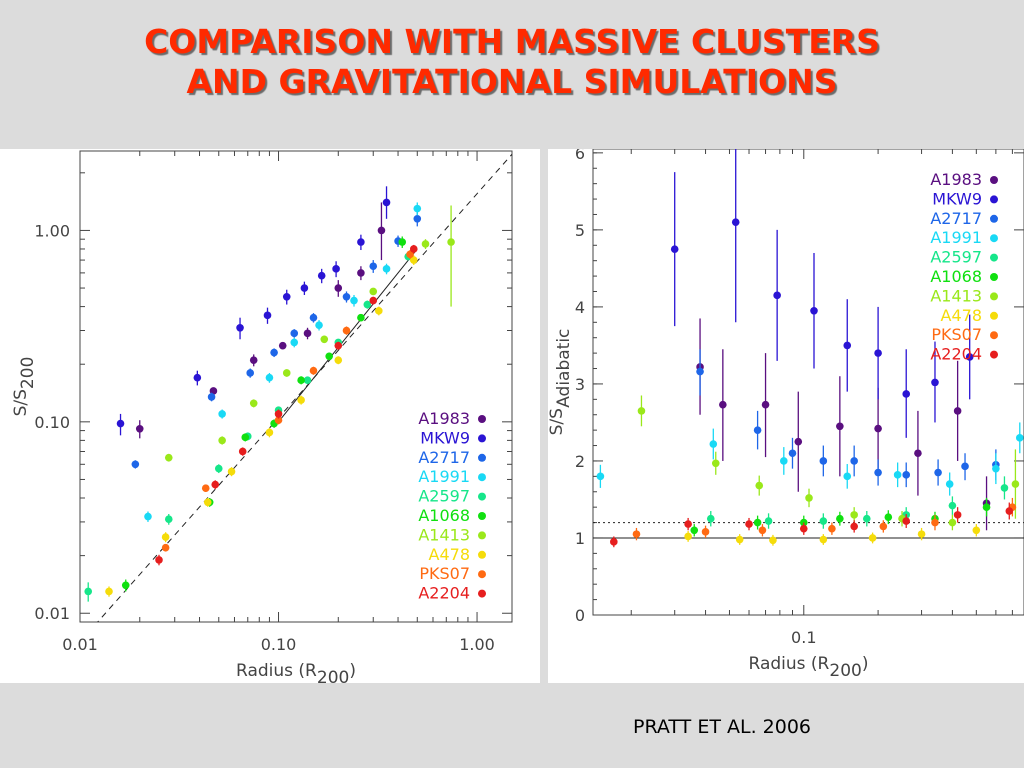  Describe the element at coordinates (580, 384) in the screenshot. I see `y-tick-label: 3` at that location.